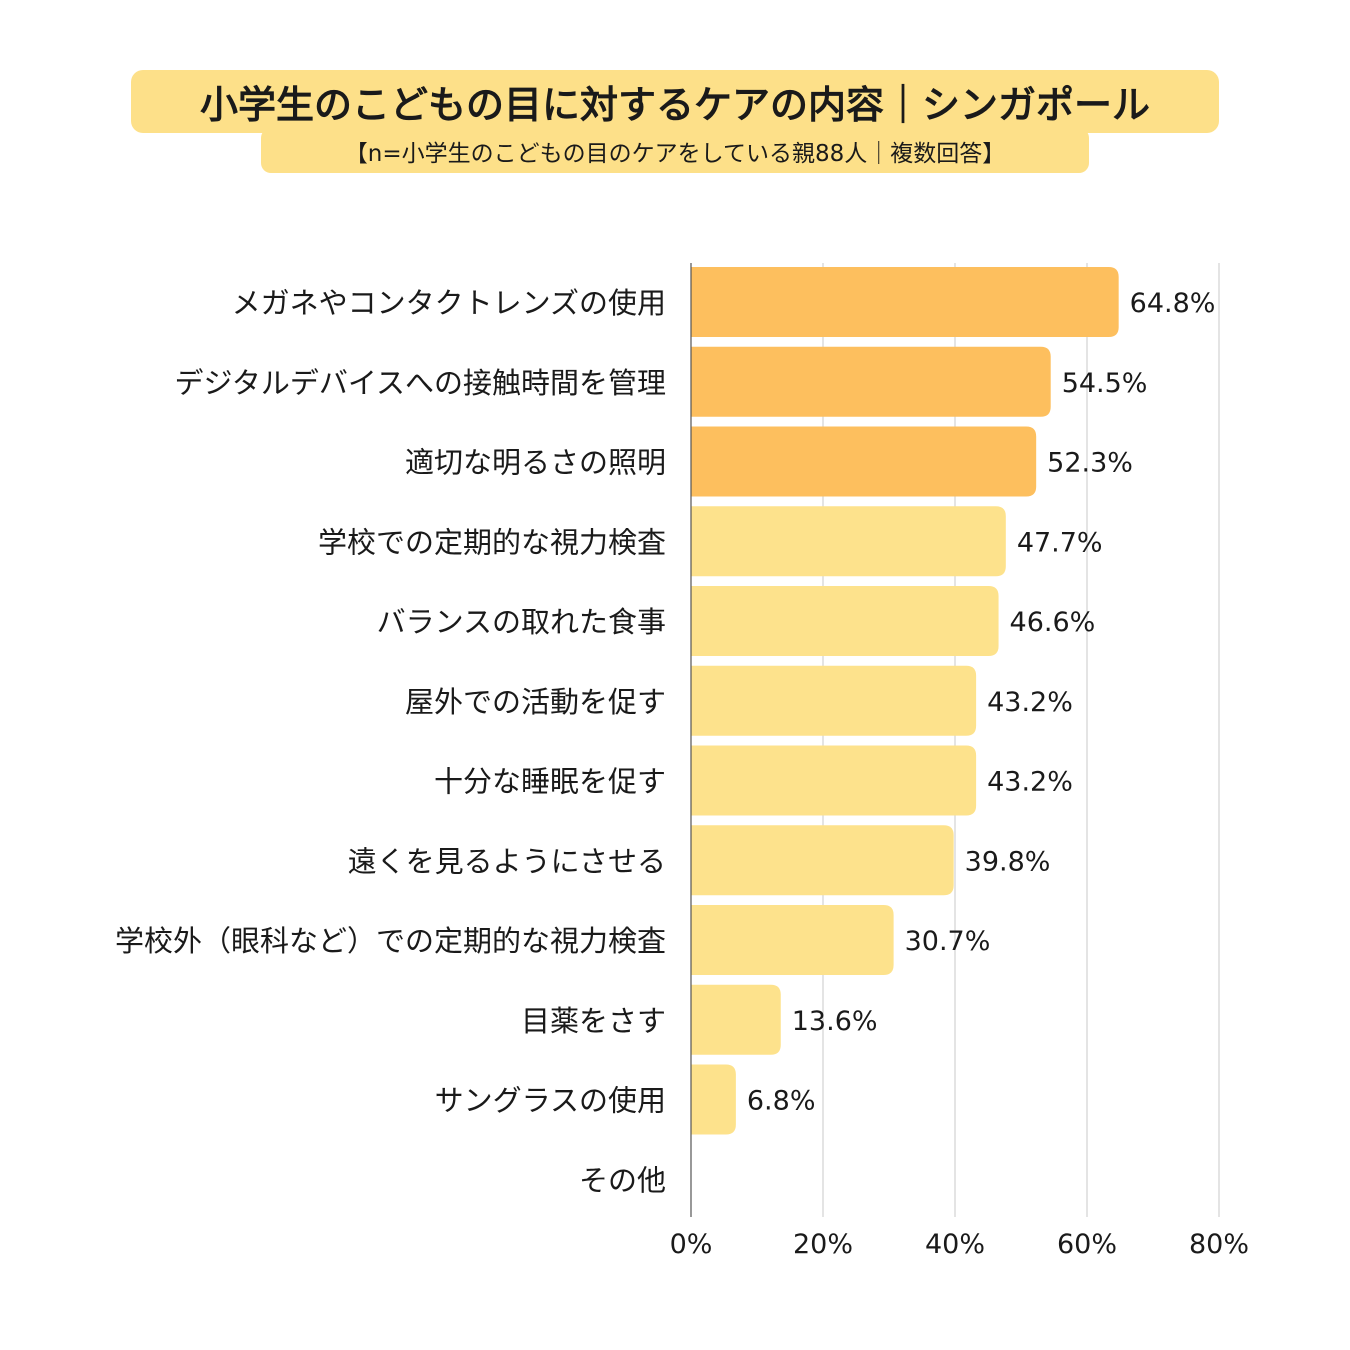 The image size is (1350, 1350). What do you see at coordinates (675, 153) in the screenshot?
I see `chart-subtitle: 【n=小学生のこどもの目のケアをしている親88人｜複数回答】` at bounding box center [675, 153].